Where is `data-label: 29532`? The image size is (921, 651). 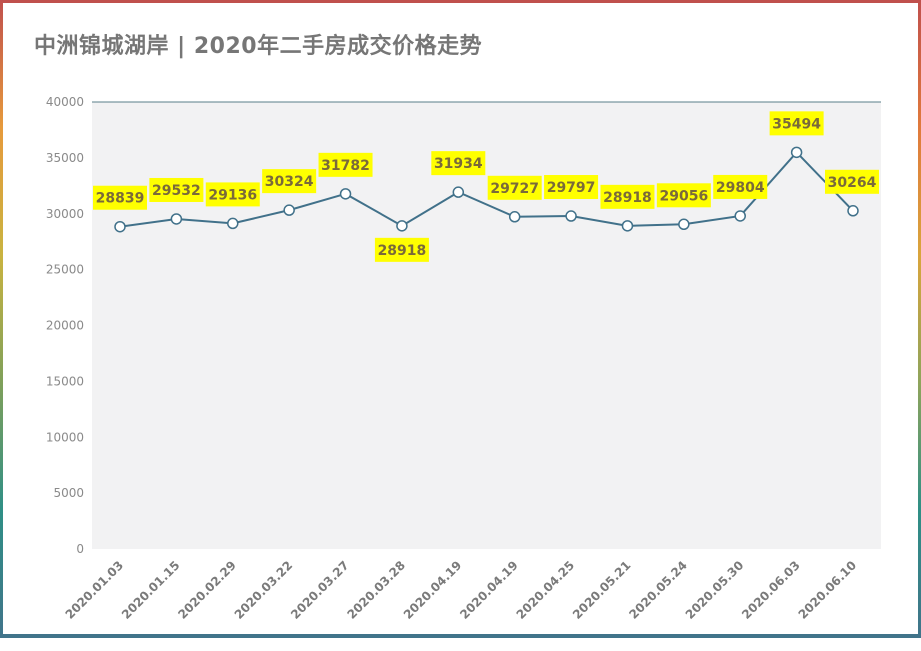
data-label: 29532 is located at coordinates (176, 189).